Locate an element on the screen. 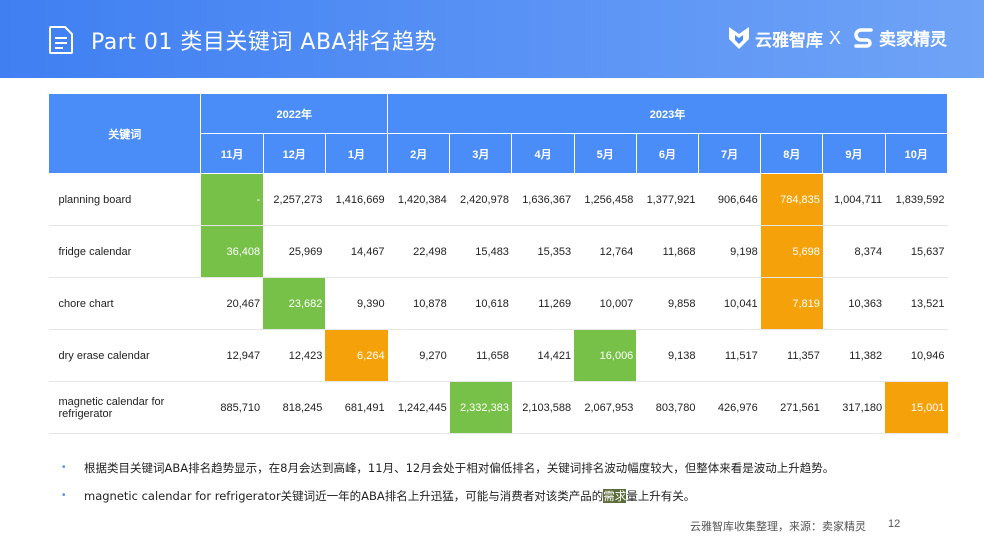 This screenshot has height=559, width=984. year-2022-header: 2022年 is located at coordinates (294, 113).